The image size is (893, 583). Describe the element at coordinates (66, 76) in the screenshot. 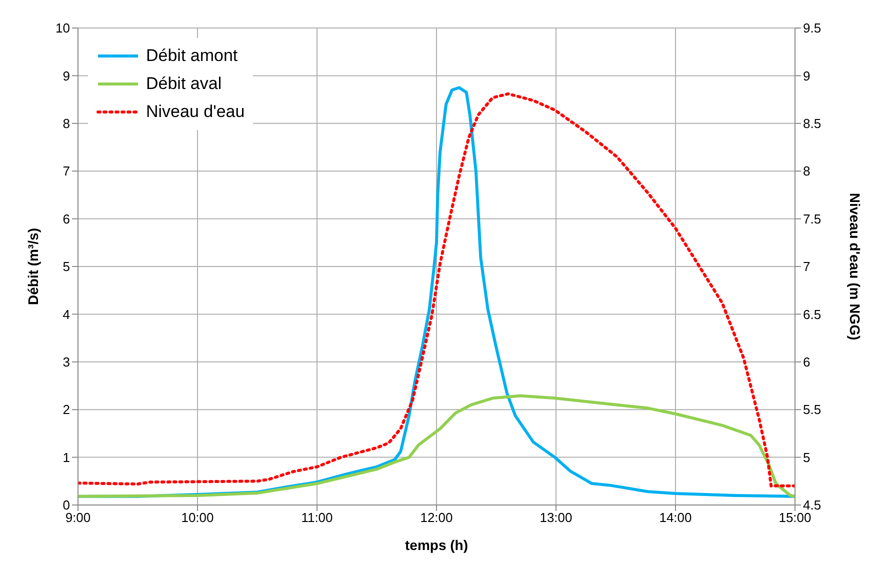

I see `y-tick-label: 9` at that location.